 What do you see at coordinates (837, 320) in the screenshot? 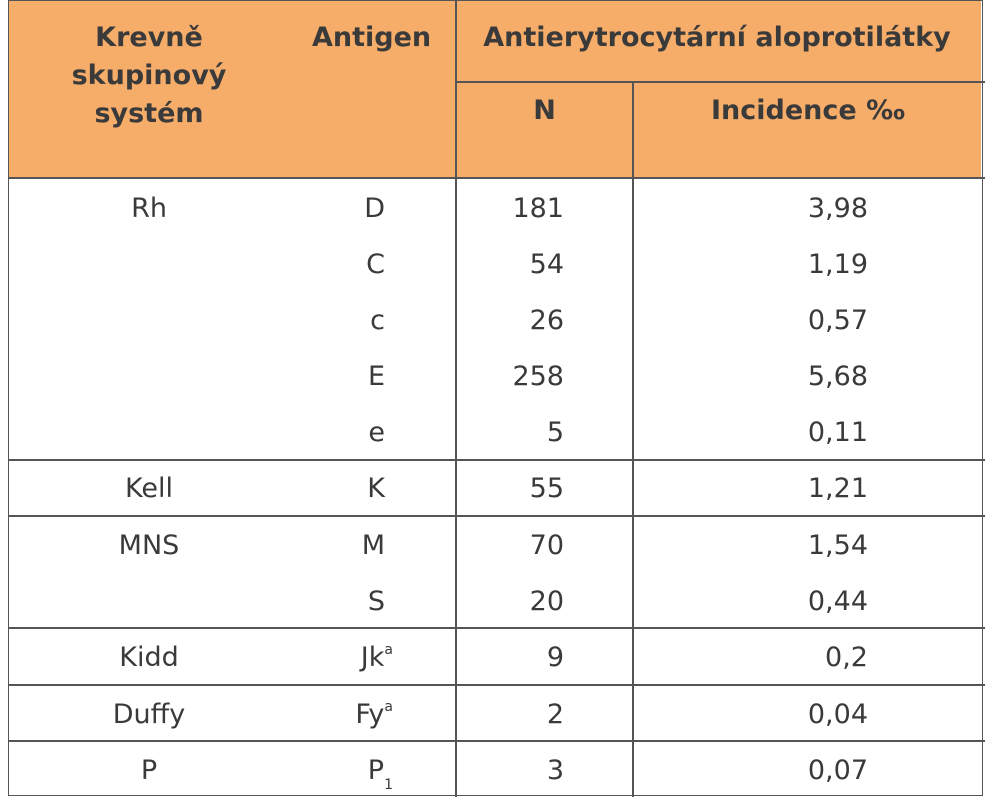
I see `row-incidence: 0,57` at bounding box center [837, 320].